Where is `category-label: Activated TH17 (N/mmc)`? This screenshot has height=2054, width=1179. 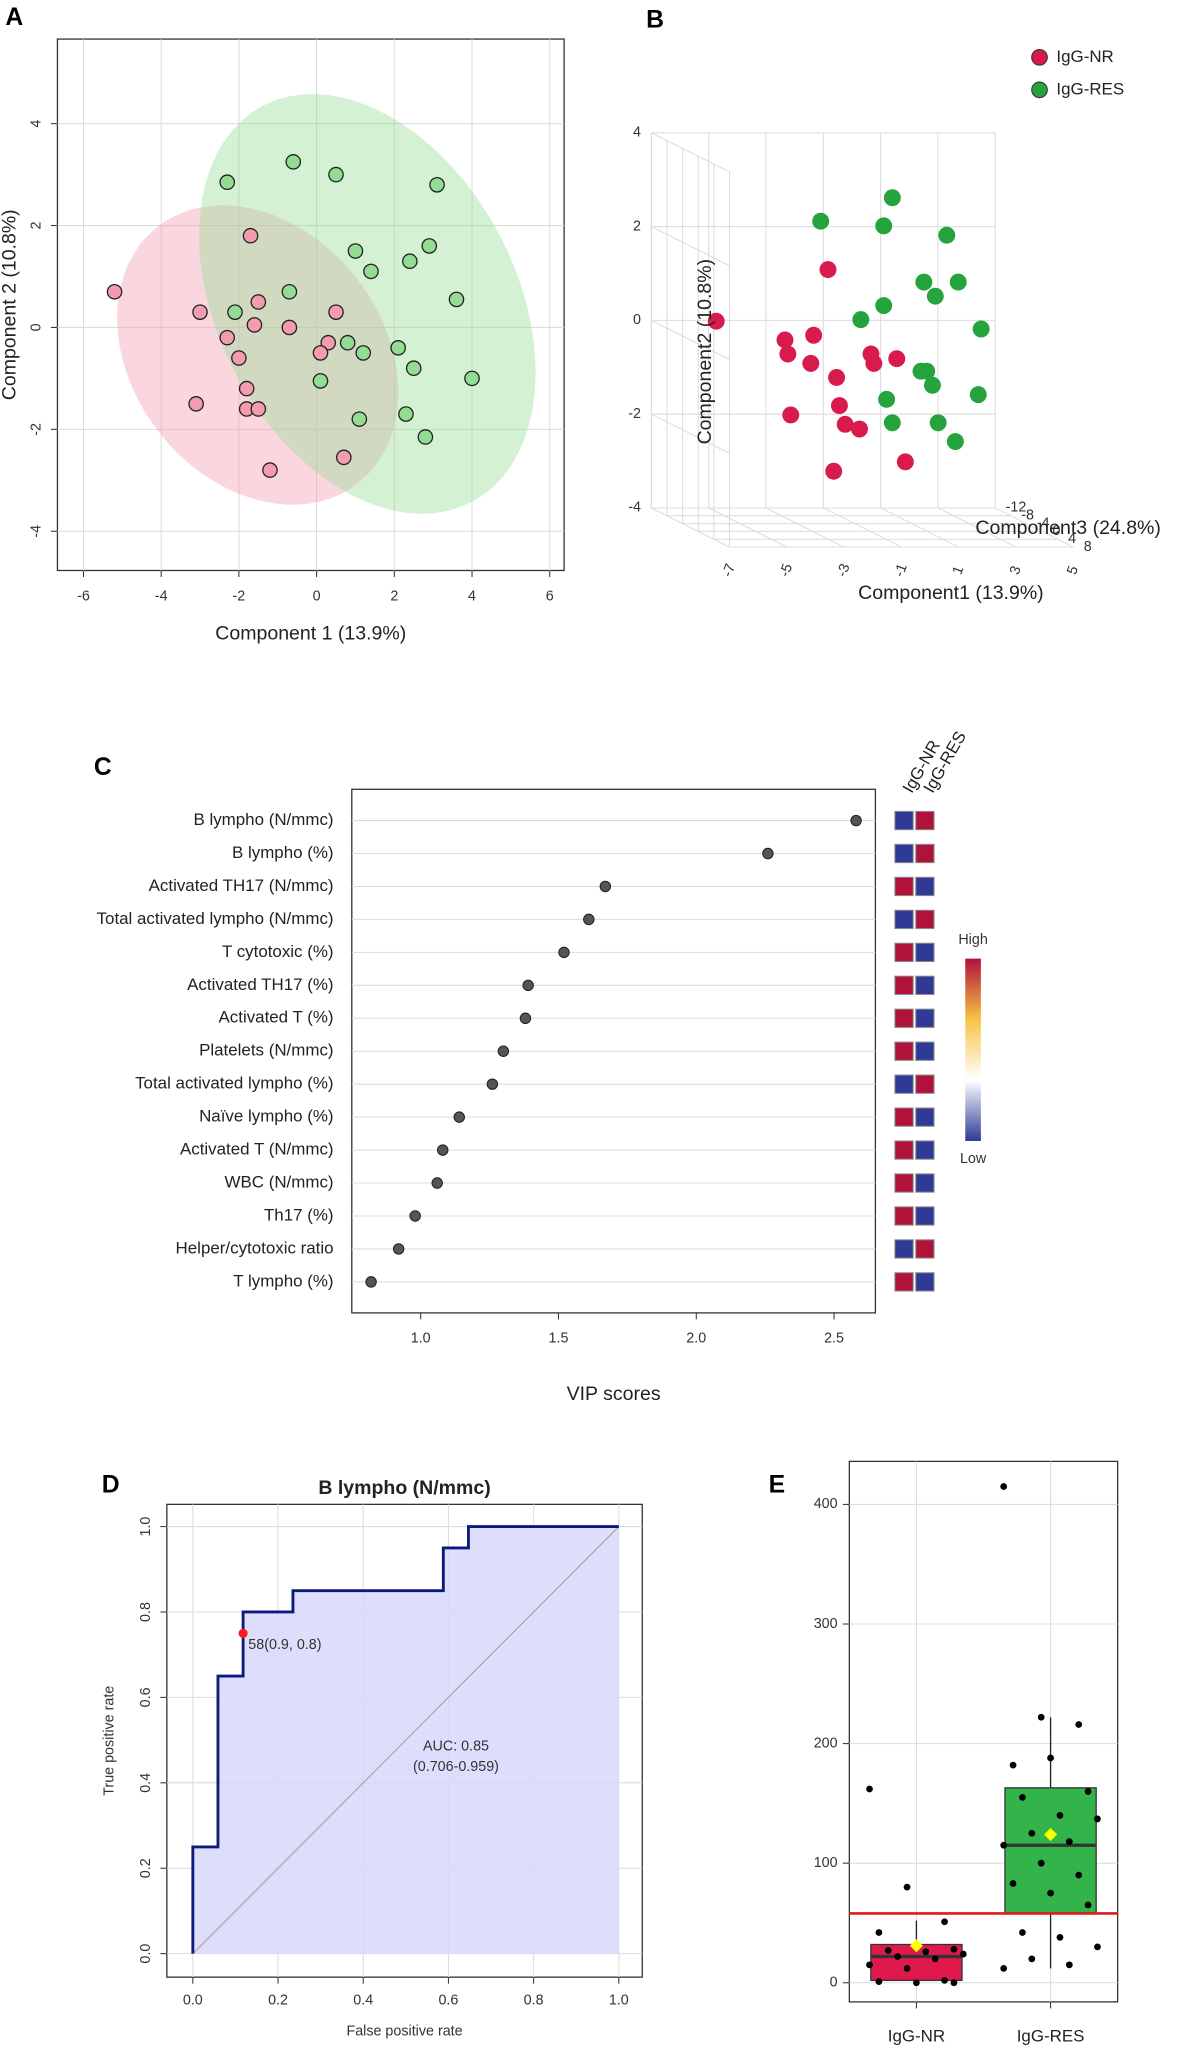
category-label: Activated TH17 (N/mmc) is located at coordinates (241, 885).